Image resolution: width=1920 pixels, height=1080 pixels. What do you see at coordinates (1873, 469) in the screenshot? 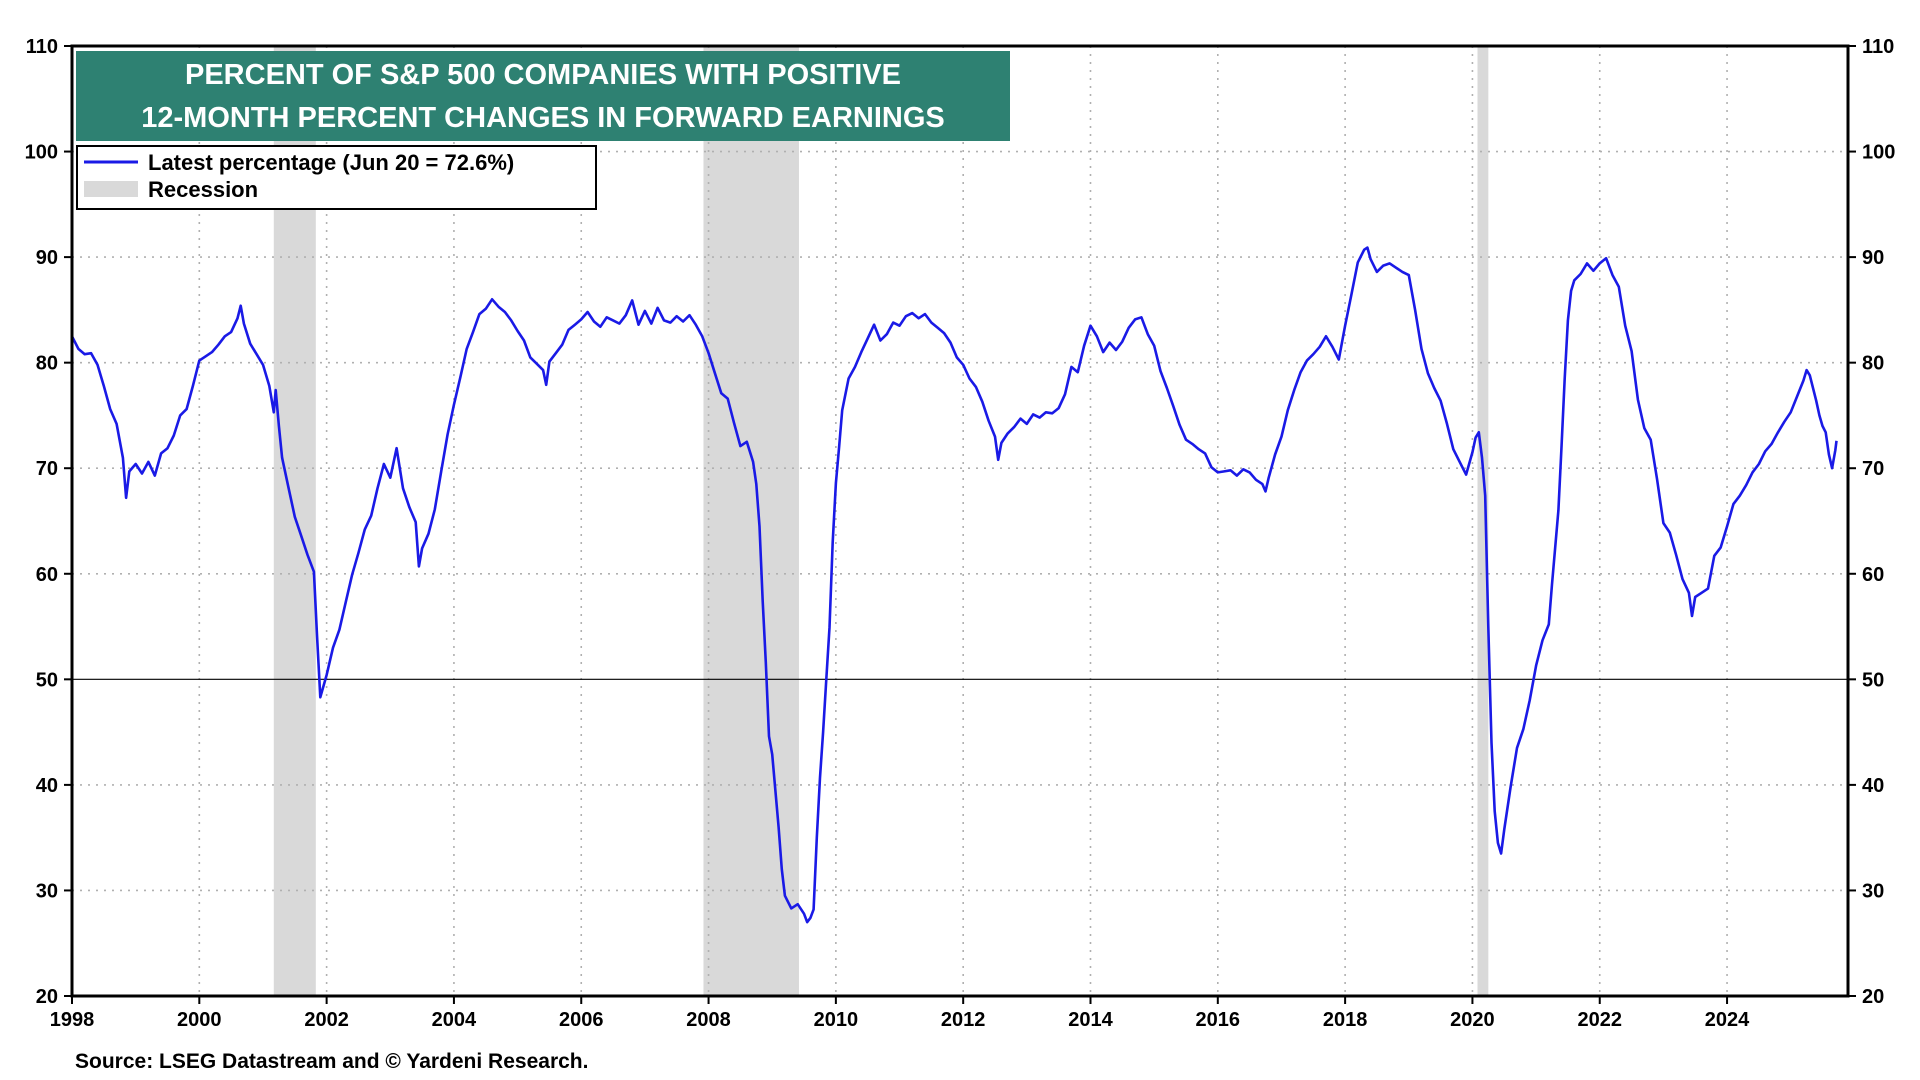
I see `right-y-tick-label: 70` at bounding box center [1873, 469].